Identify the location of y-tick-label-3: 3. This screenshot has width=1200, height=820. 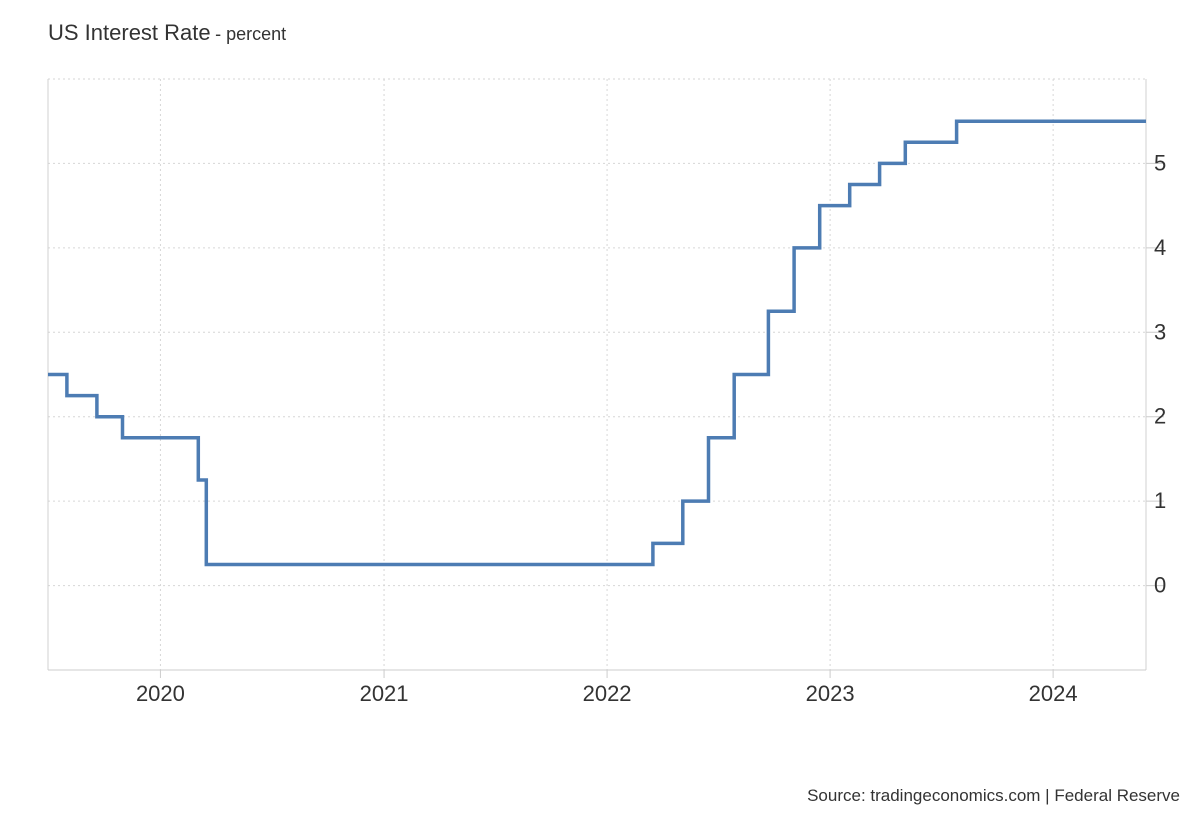
(1160, 331).